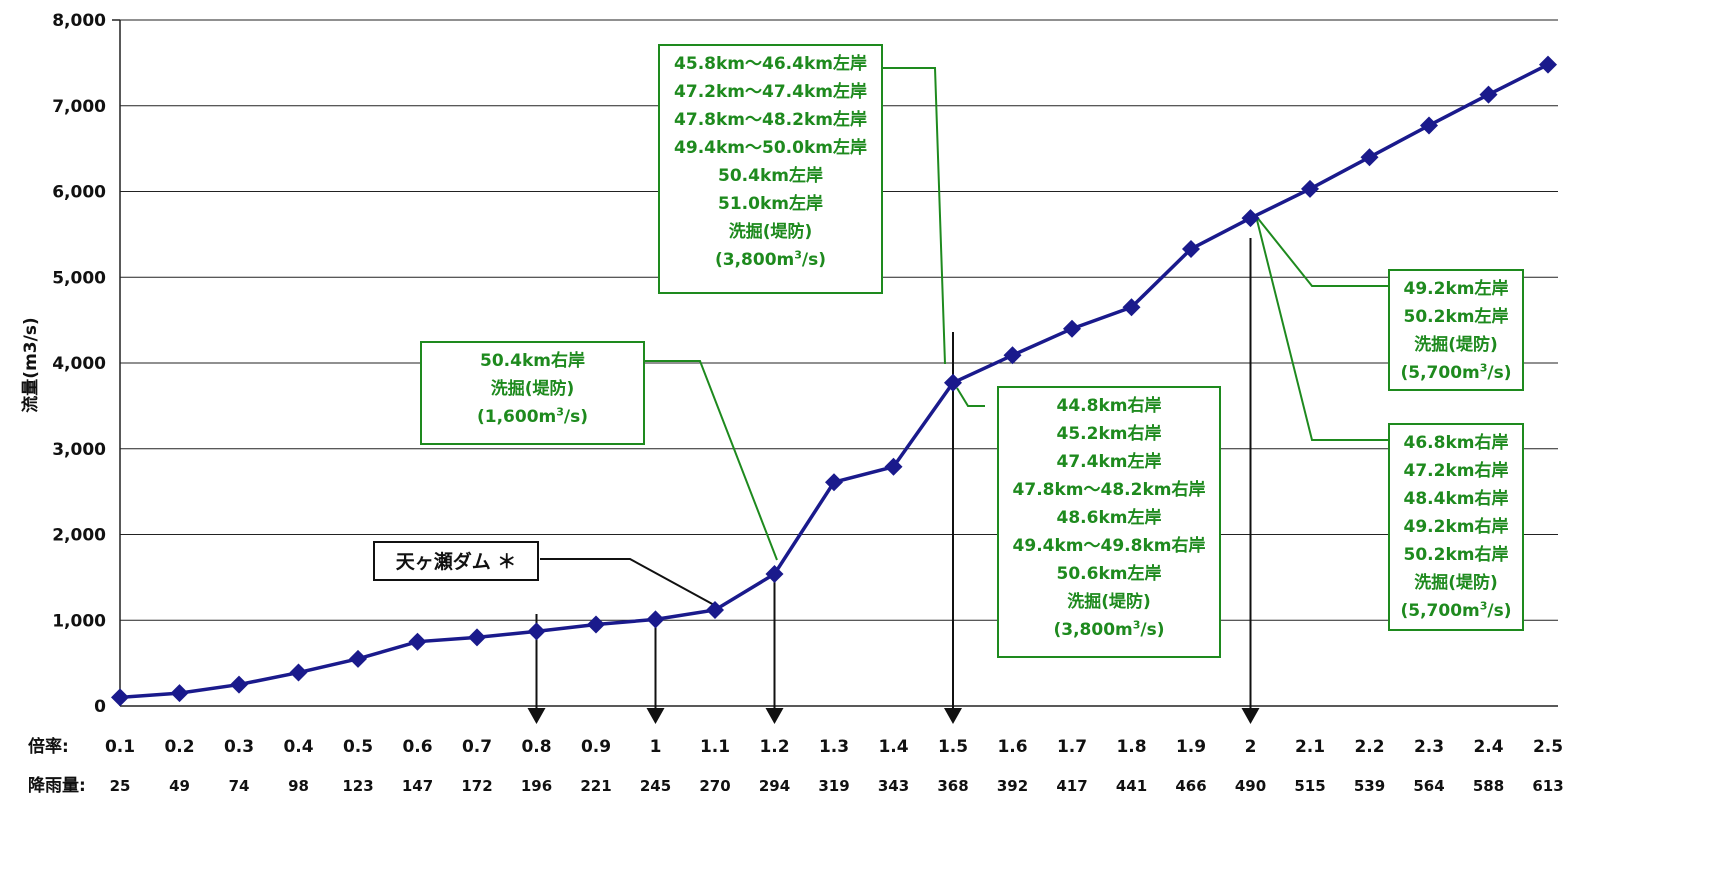 The image size is (1719, 871). What do you see at coordinates (1547, 786) in the screenshot?
I see `rainfall-label: 613` at bounding box center [1547, 786].